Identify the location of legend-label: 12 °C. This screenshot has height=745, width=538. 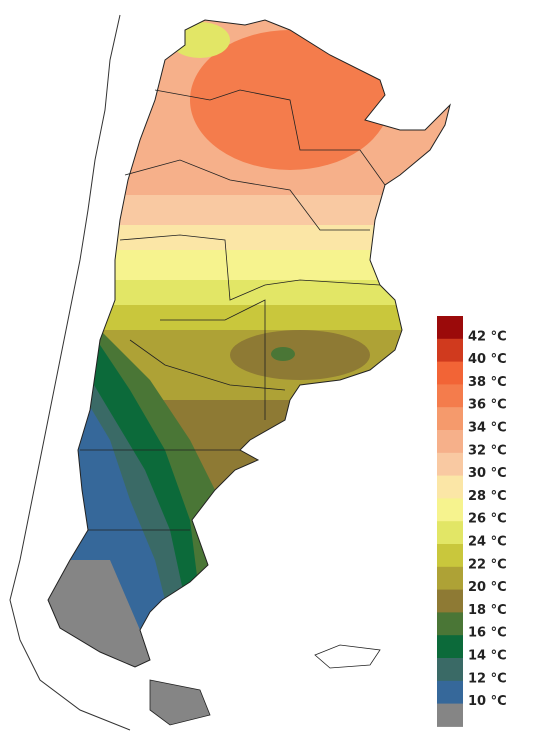
(487, 678).